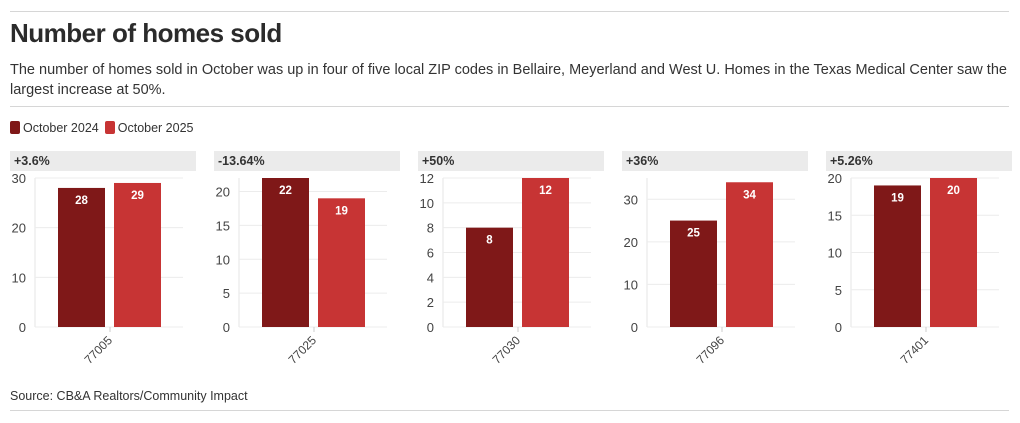 Image resolution: width=1020 pixels, height=423 pixels. What do you see at coordinates (129, 396) in the screenshot?
I see `source-note: Source: CB&A Realtors/Community Impact` at bounding box center [129, 396].